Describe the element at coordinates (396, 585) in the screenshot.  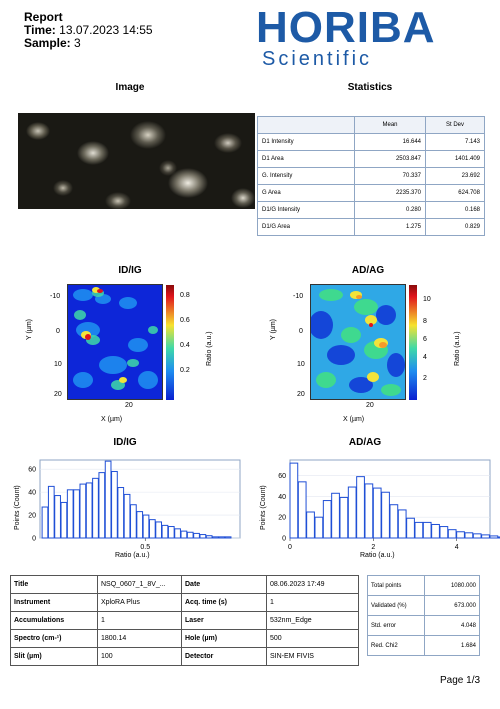
I see `fit-label: Total points` at that location.